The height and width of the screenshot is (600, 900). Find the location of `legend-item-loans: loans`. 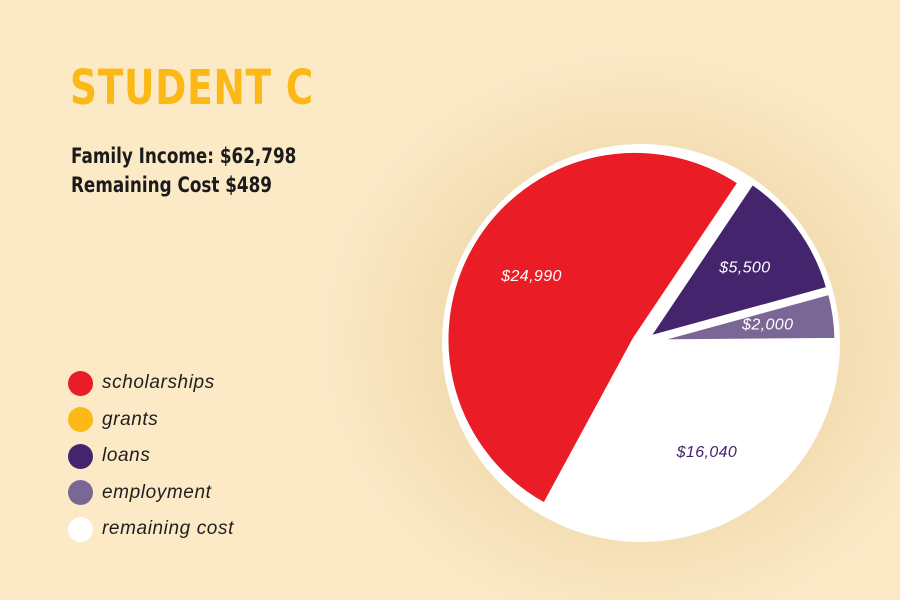

legend-item-loans: loans is located at coordinates (151, 456).